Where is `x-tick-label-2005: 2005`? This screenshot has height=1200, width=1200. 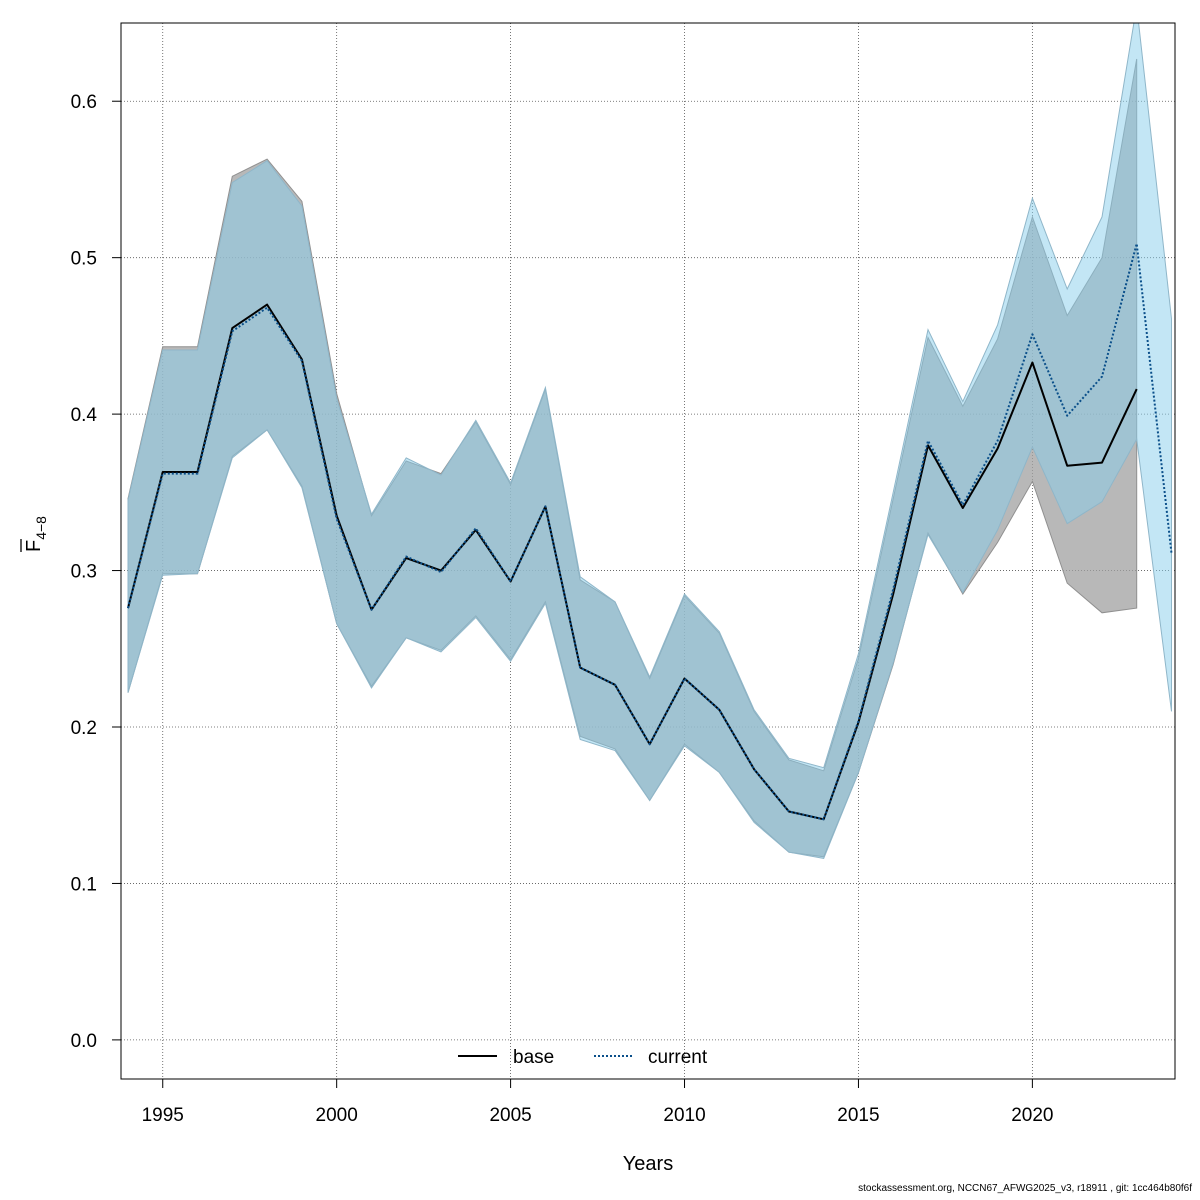
x-tick-label-2005: 2005 is located at coordinates (510, 1115).